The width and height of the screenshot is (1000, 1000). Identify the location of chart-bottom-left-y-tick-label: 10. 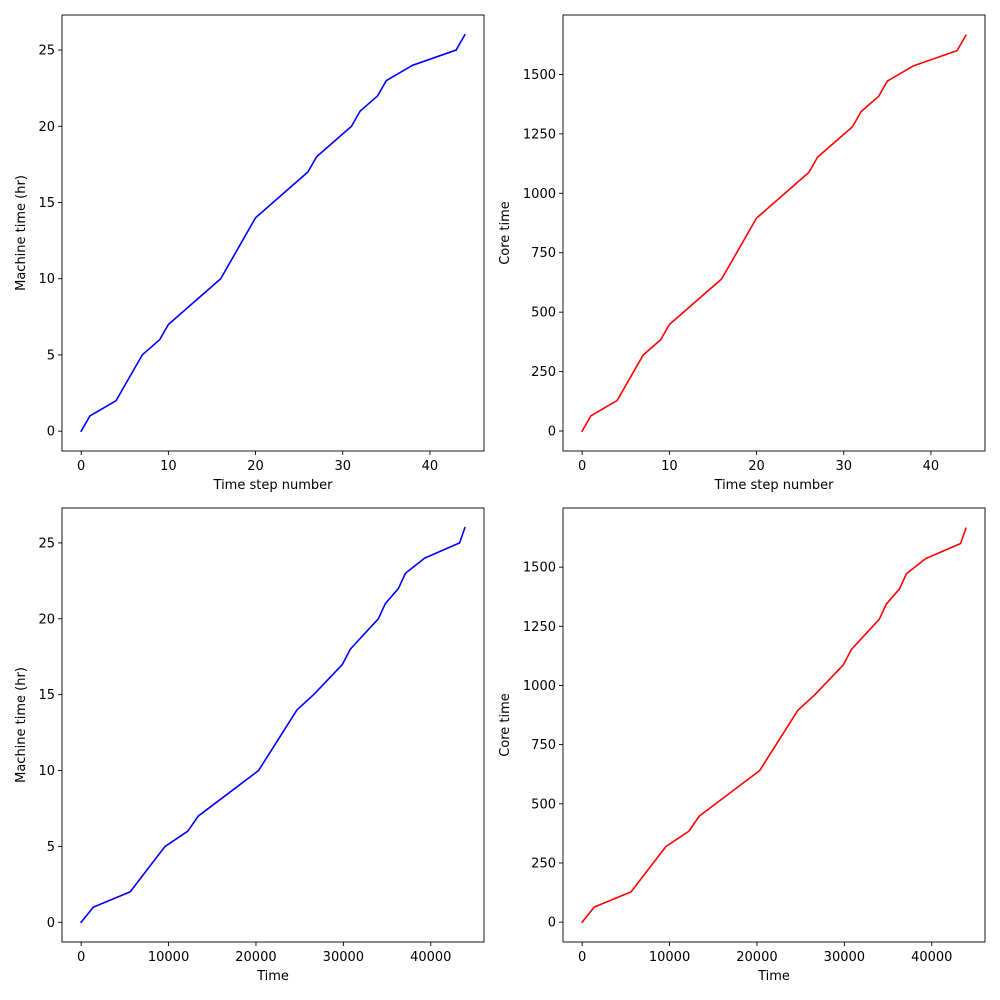
(46, 771).